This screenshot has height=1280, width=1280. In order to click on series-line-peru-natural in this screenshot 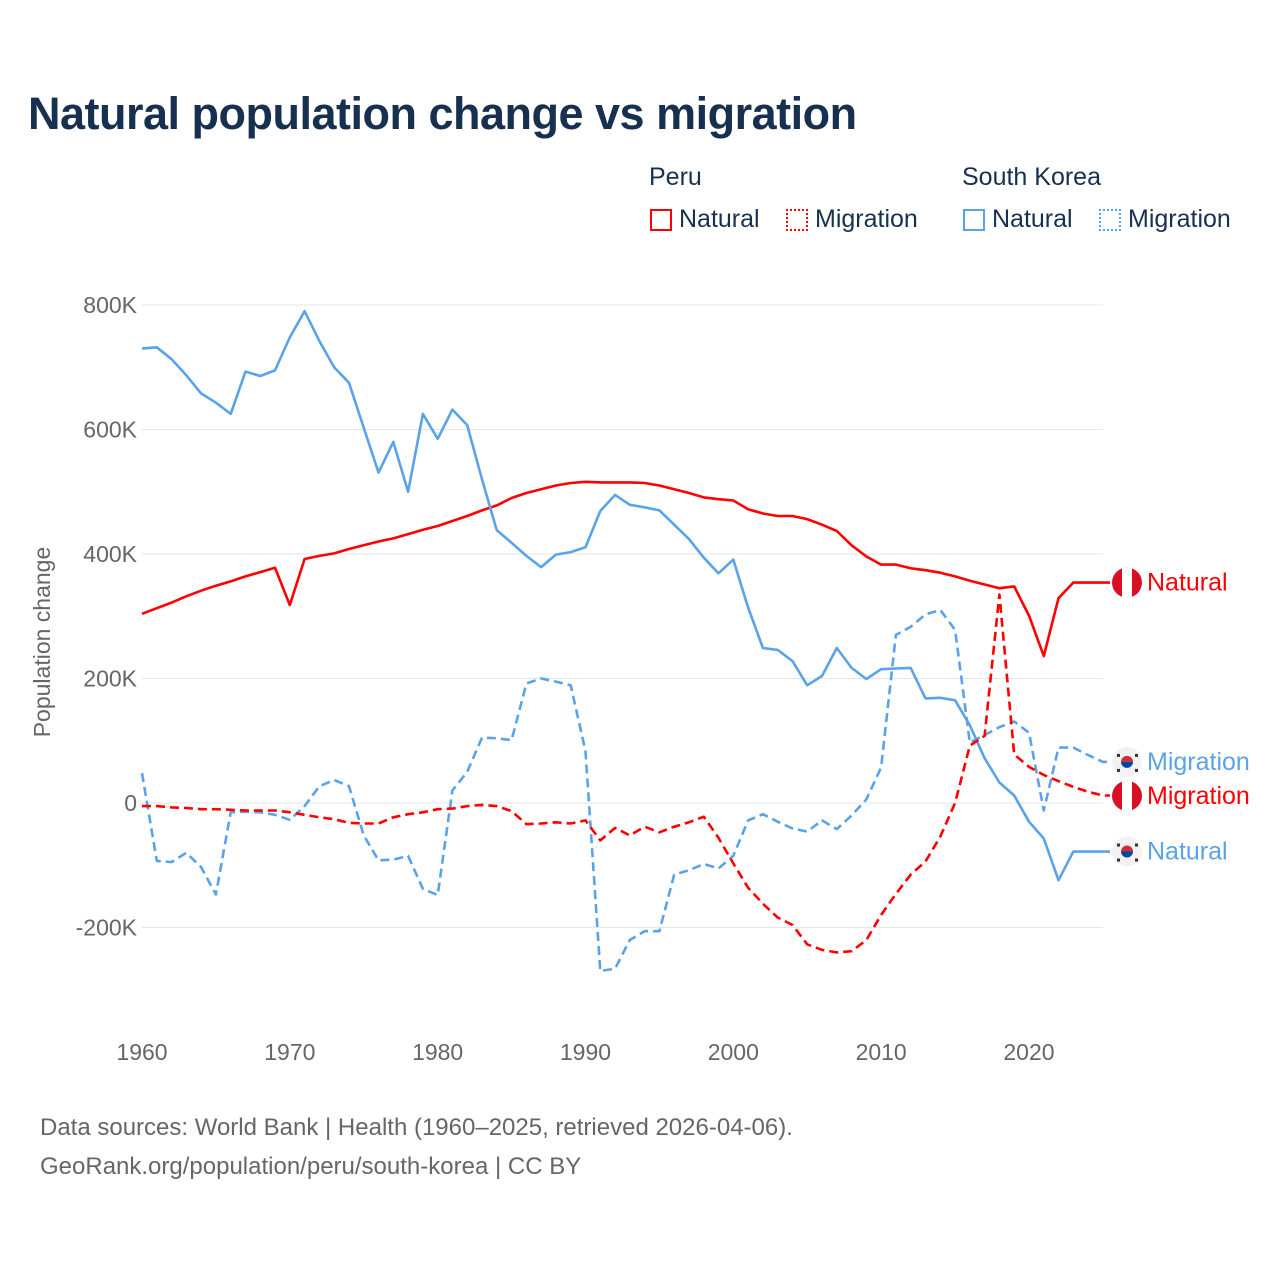, I will do `click(625, 569)`.